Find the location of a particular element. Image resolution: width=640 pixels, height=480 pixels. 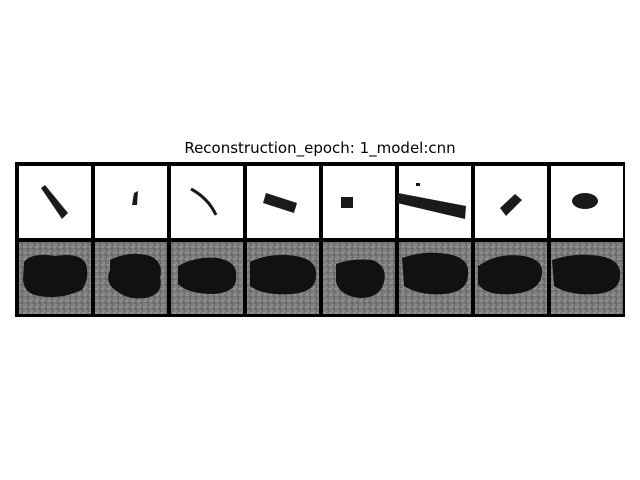

figure-title: Reconstruction_epoch: 1_model:cnn is located at coordinates (320, 148).